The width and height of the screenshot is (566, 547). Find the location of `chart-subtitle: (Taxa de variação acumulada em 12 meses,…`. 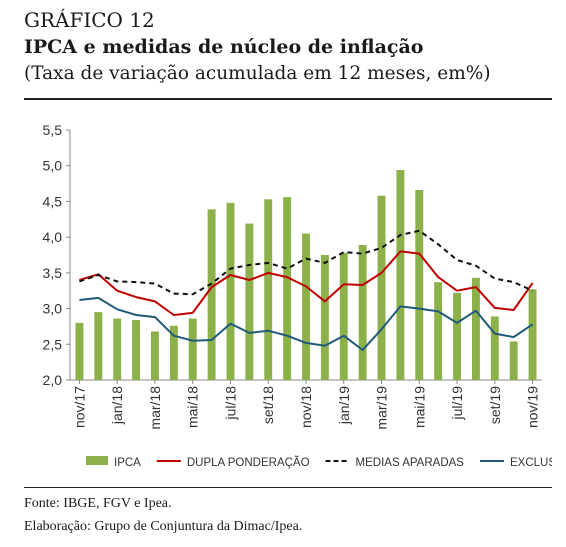

chart-subtitle: (Taxa de variação acumulada em 12 meses,… is located at coordinates (257, 73).